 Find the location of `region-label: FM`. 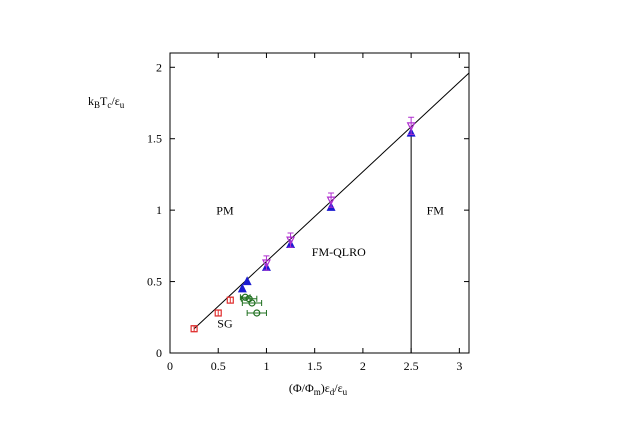

region-label: FM is located at coordinates (436, 210).